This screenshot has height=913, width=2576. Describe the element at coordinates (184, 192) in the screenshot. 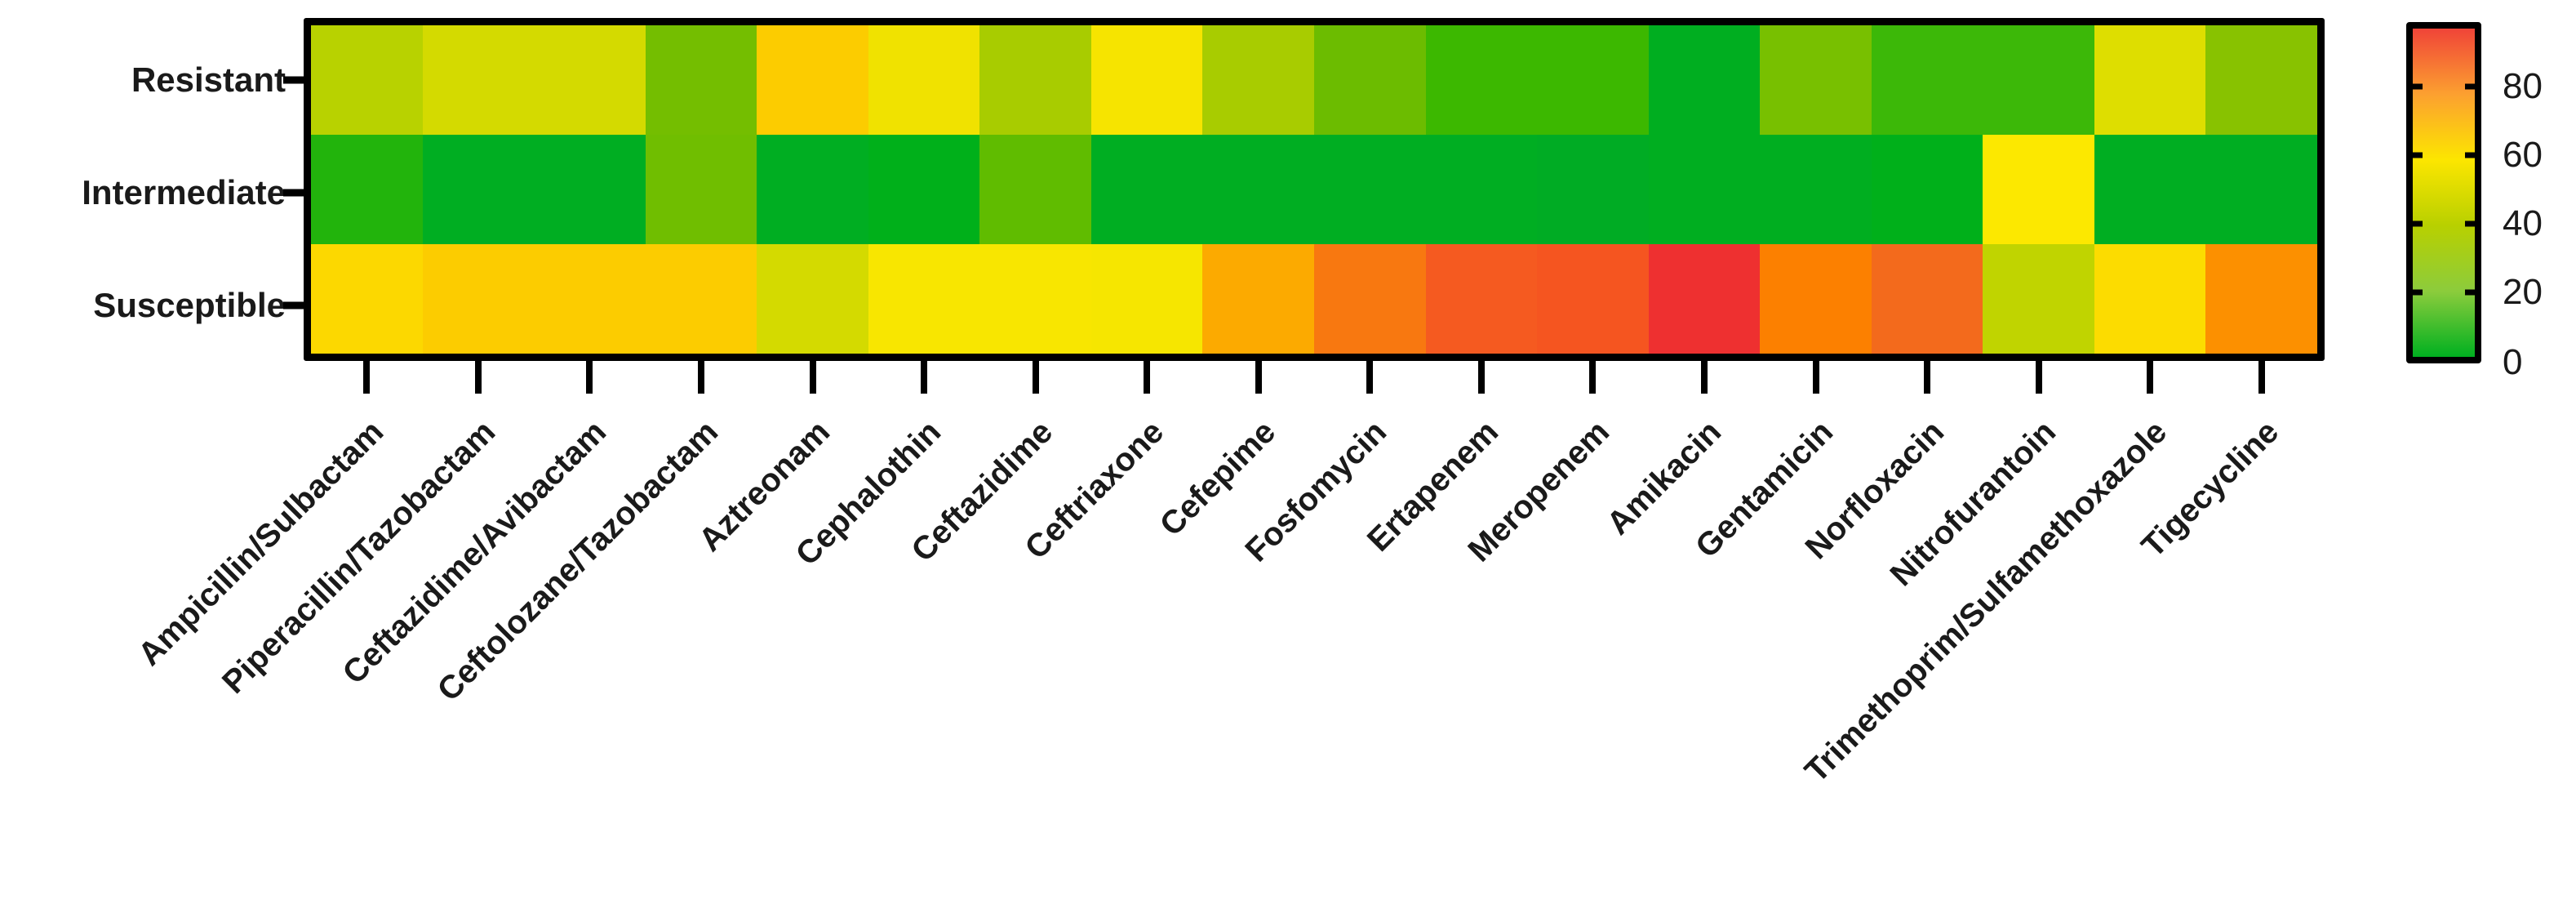

I see `y-label-intermediate: Intermediate` at that location.